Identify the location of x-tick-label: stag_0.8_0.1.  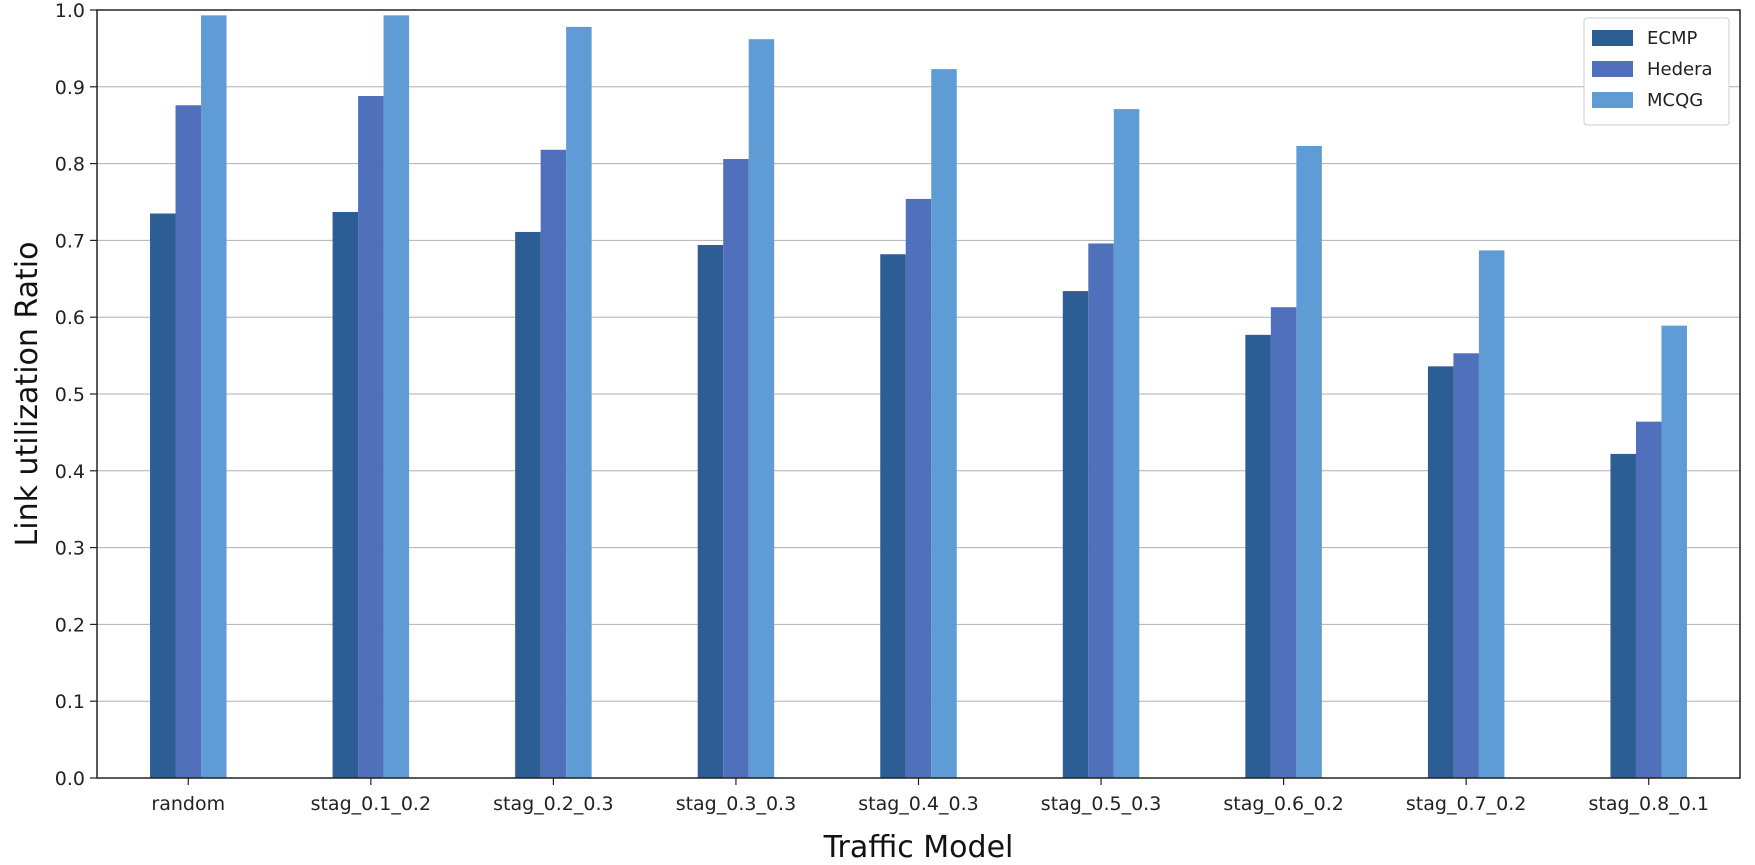
(1648, 804).